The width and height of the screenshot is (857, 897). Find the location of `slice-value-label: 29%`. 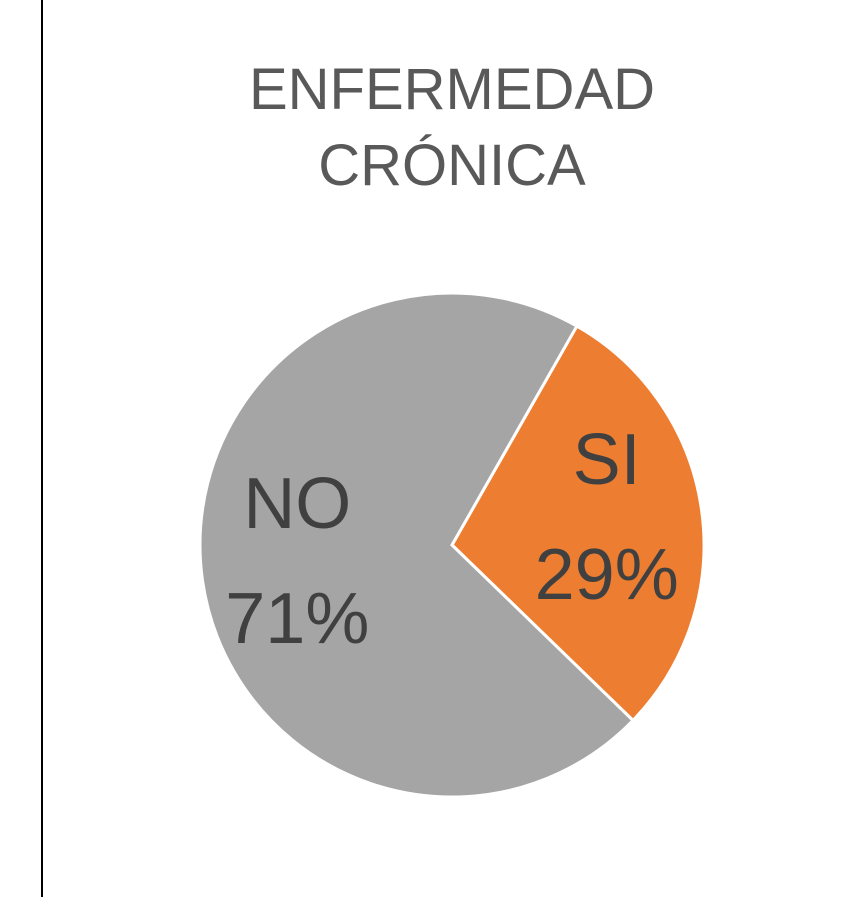

slice-value-label: 29% is located at coordinates (607, 575).